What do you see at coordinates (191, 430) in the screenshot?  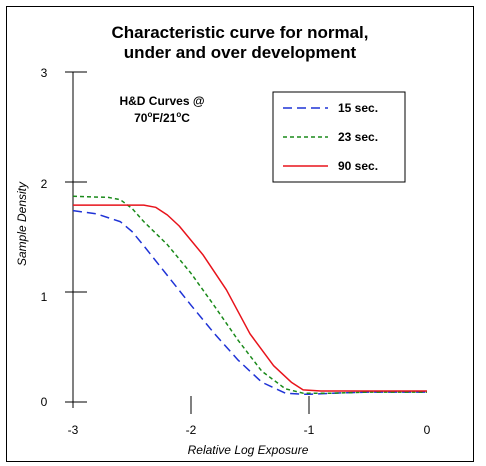 I see `x-tick-label-neg2: -2` at bounding box center [191, 430].